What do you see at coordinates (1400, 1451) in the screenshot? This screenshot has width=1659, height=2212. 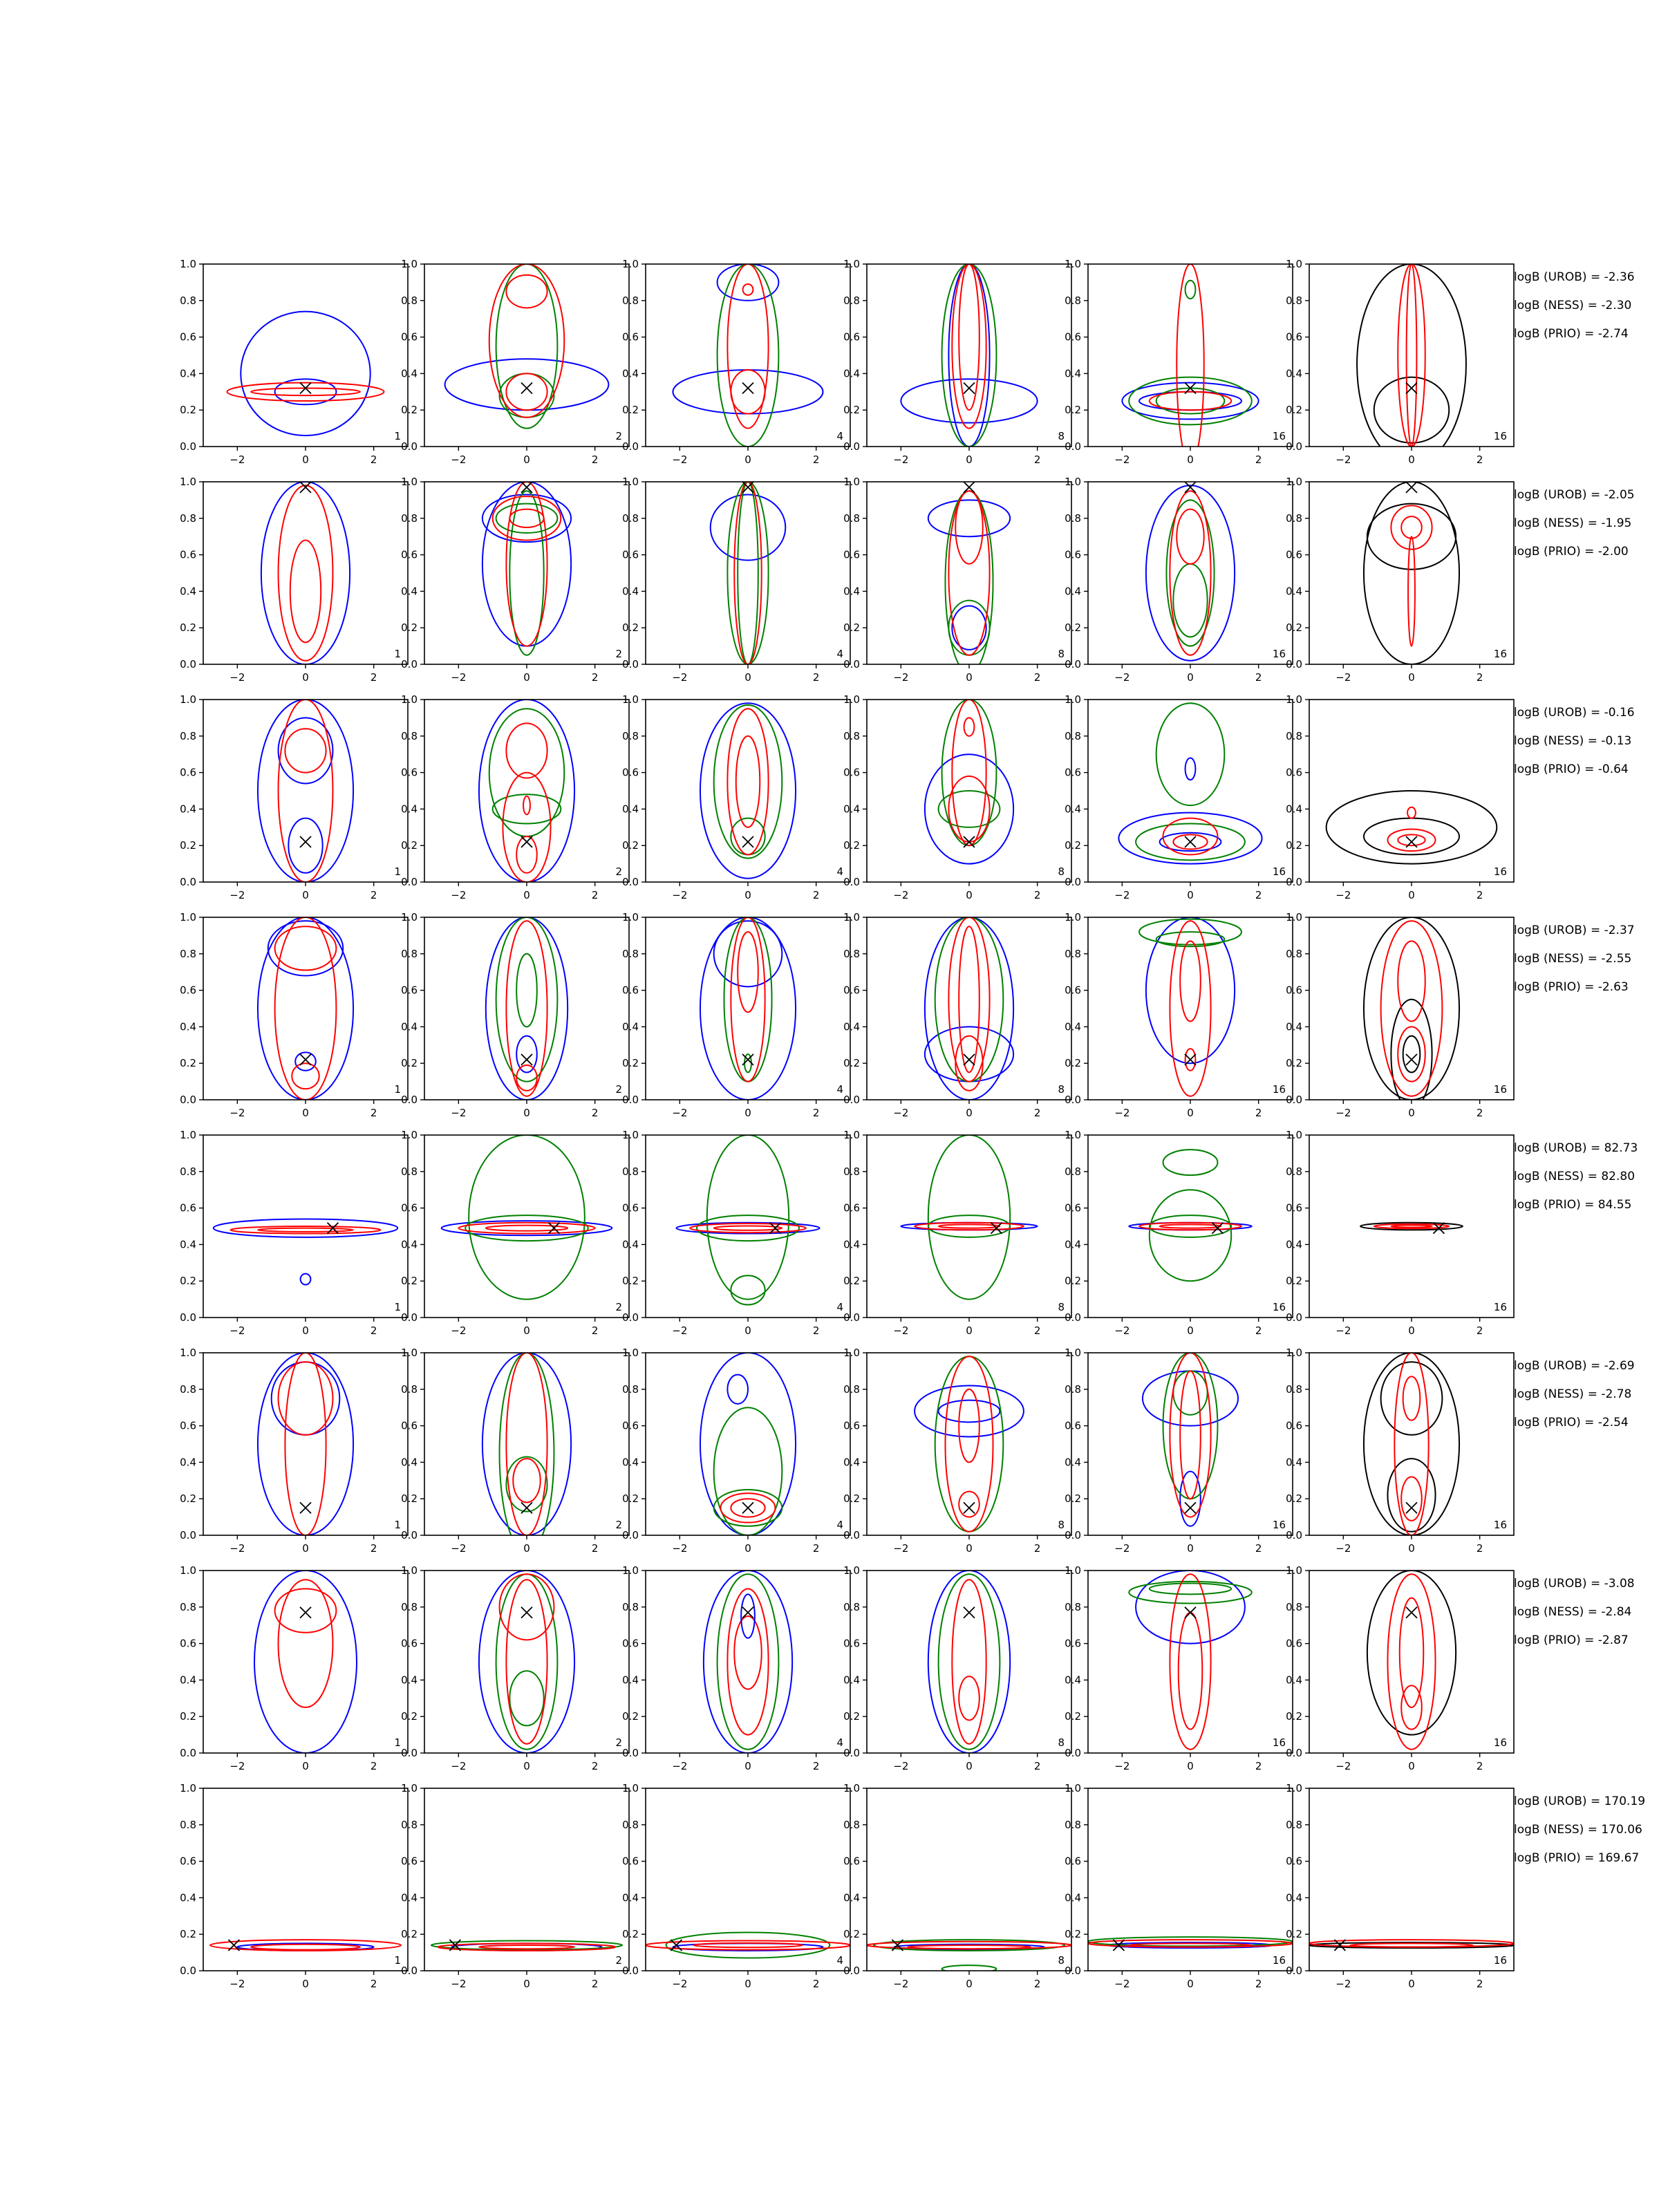 I see `panel-r5-c5: 0.0 0.2 0.4 0.6 0.8 1.0 −2 0 2 16` at bounding box center [1400, 1451].